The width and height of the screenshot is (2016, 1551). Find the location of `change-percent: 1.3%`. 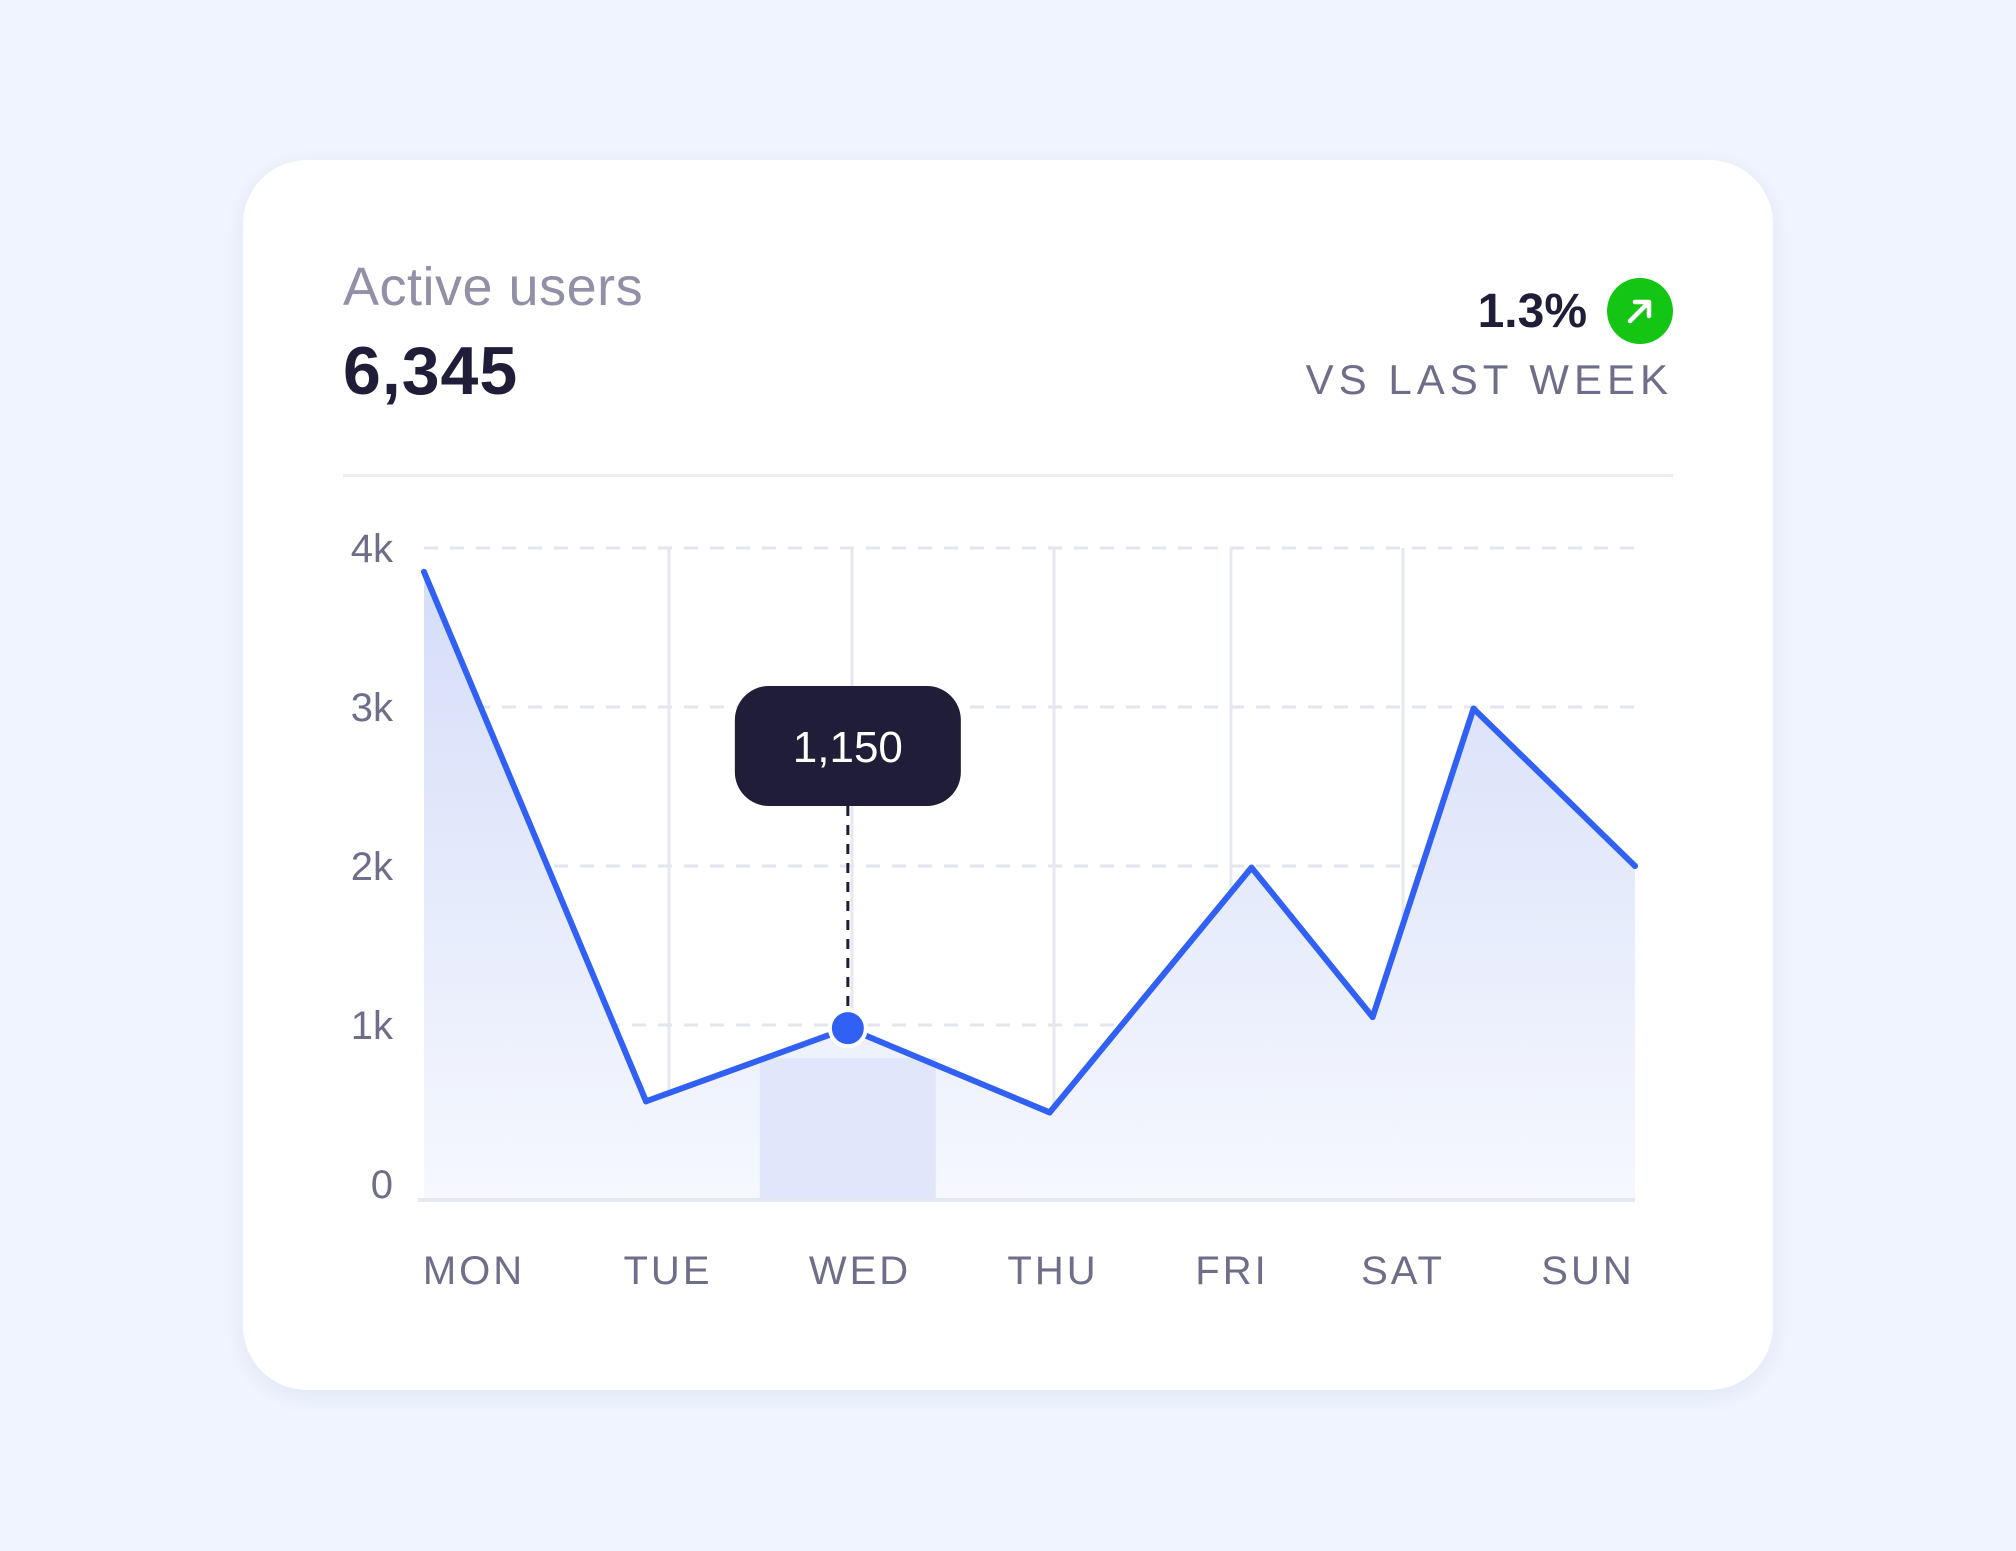

change-percent: 1.3% is located at coordinates (1532, 311).